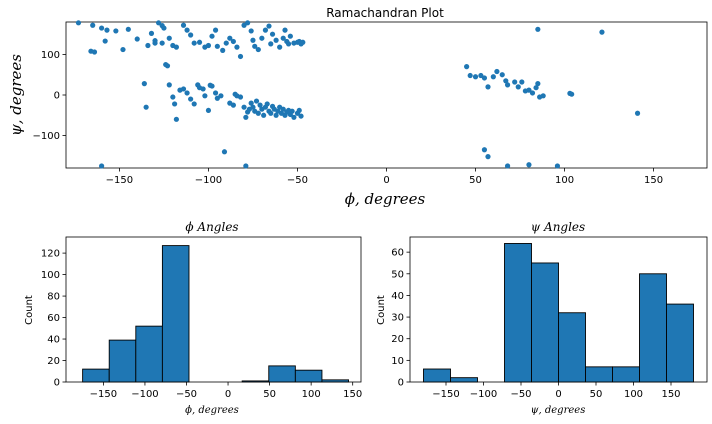 Image resolution: width=712 pixels, height=424 pixels. What do you see at coordinates (653, 180) in the screenshot?
I see `scatter-x-tick-label: 150` at bounding box center [653, 180].